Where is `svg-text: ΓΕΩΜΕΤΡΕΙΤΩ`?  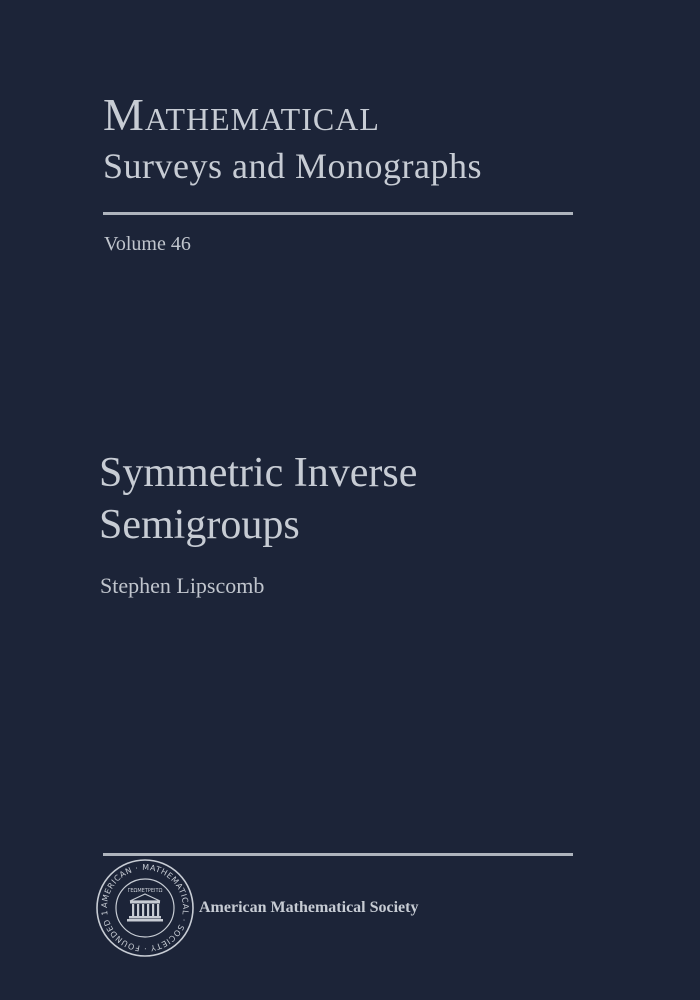
svg-text: ΓΕΩΜΕΤΡΕΙΤΩ is located at coordinates (145, 891).